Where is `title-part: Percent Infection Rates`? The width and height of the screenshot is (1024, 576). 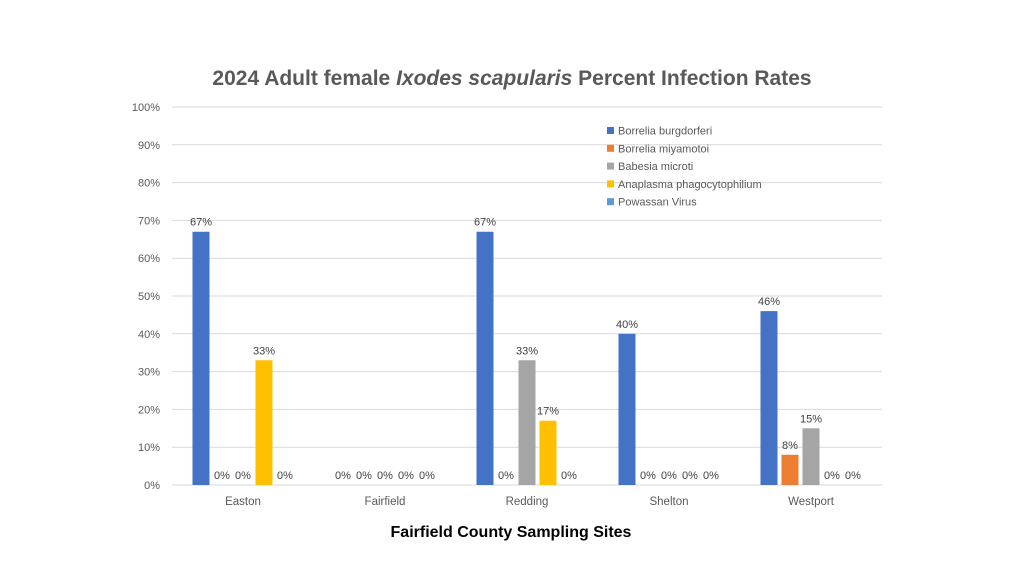
title-part: Percent Infection Rates is located at coordinates (691, 78).